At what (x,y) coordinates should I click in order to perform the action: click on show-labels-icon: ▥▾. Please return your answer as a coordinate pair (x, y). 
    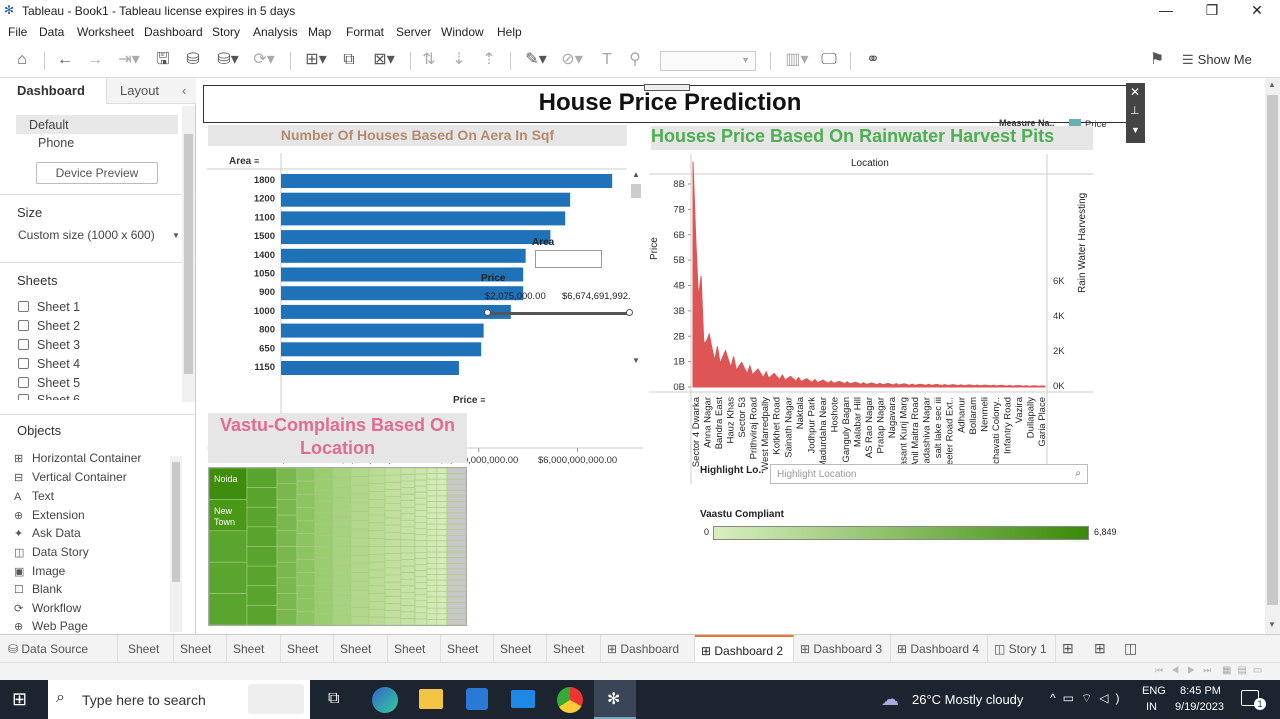
    Looking at the image, I should click on (797, 59).